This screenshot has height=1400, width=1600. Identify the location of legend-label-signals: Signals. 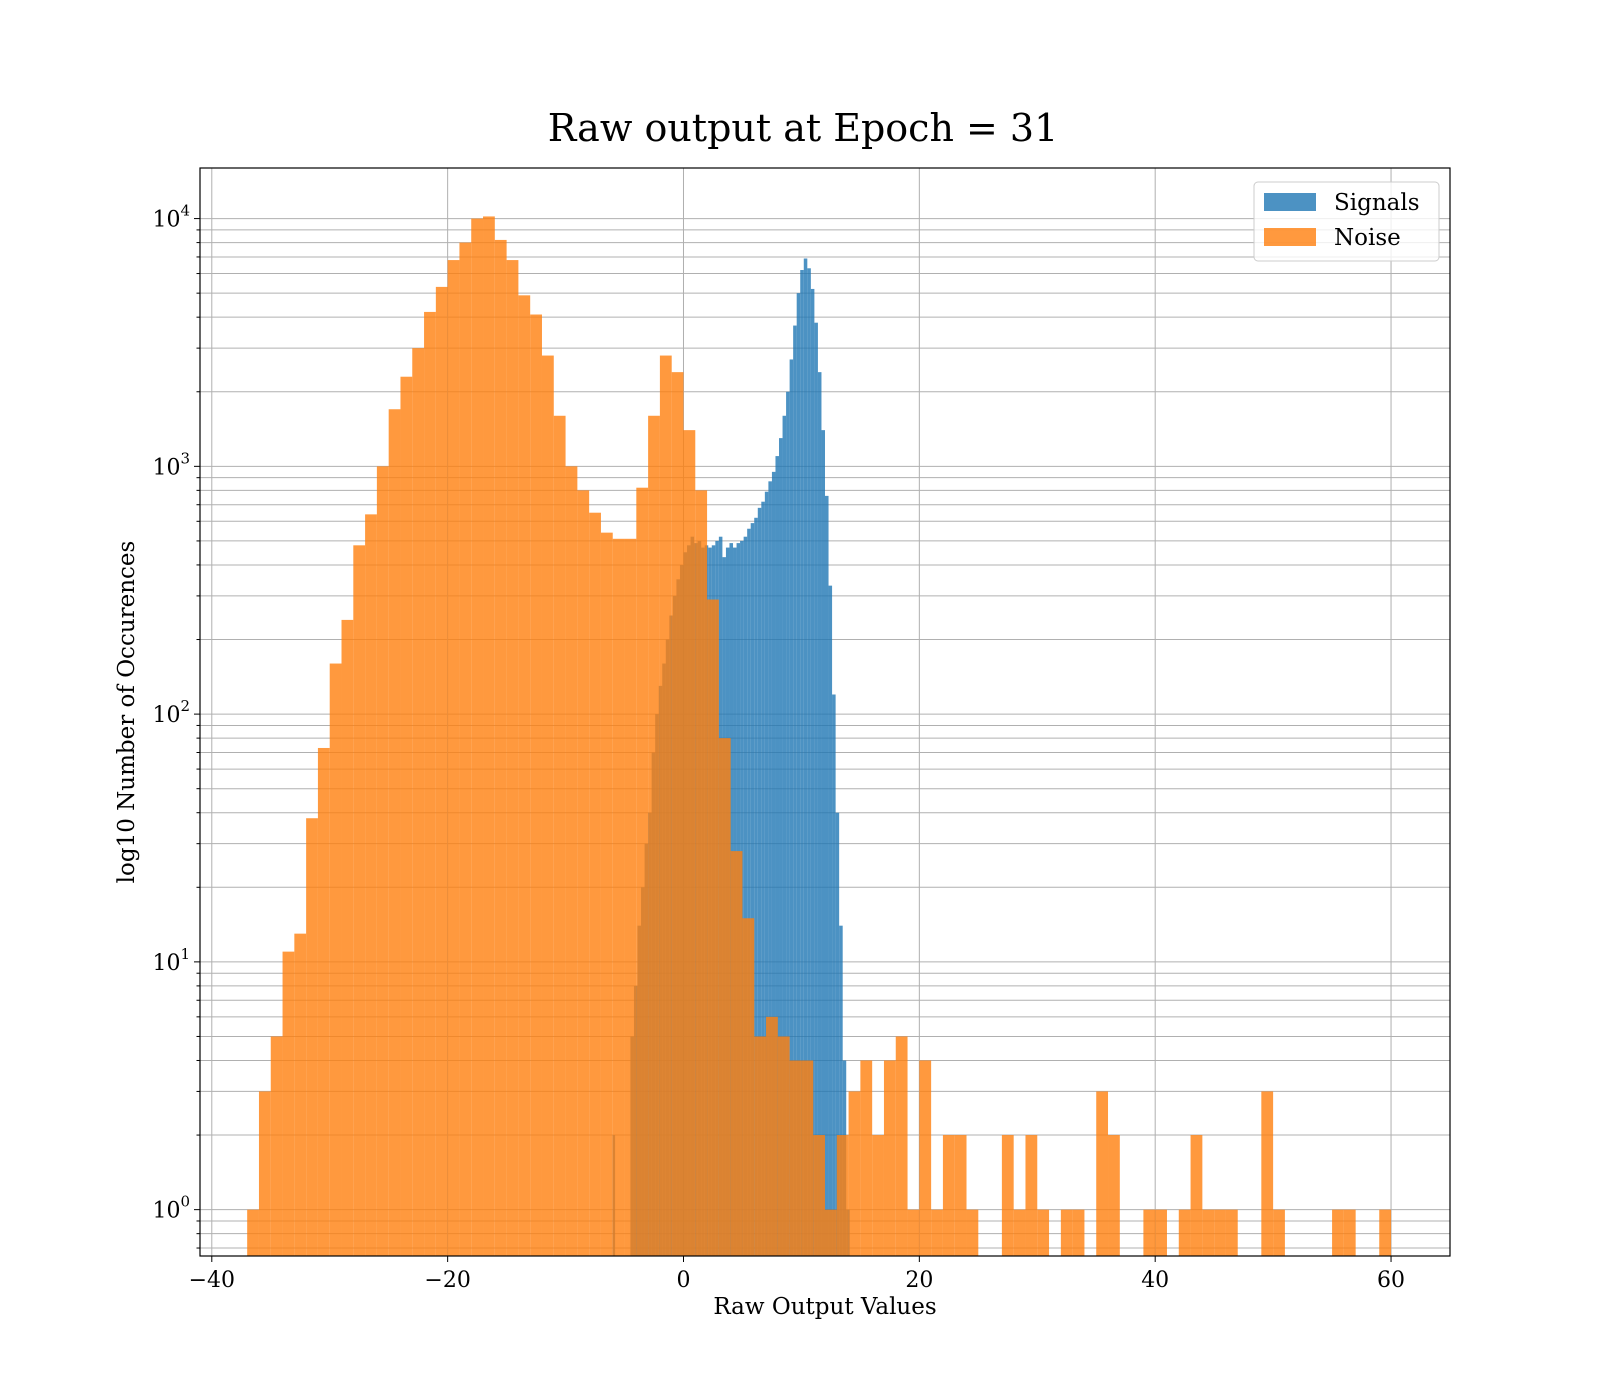
(1377, 203).